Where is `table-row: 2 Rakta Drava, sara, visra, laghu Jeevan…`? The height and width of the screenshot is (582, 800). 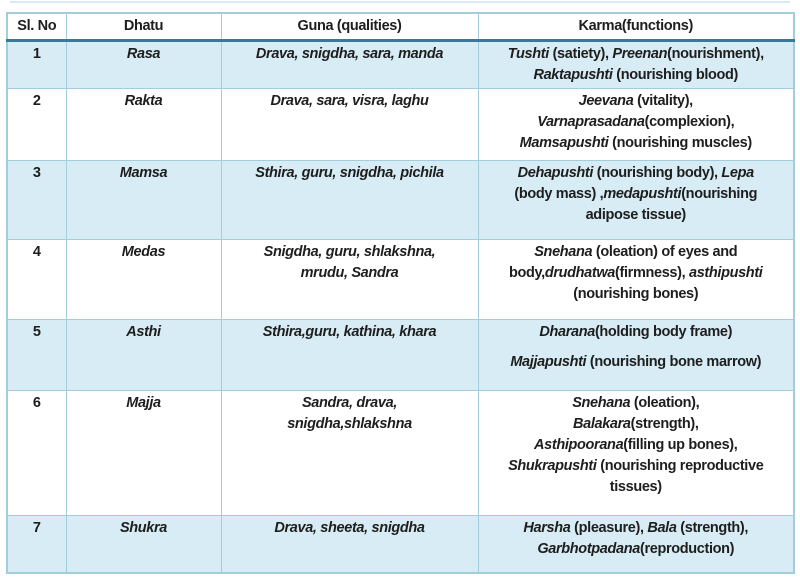 table-row: 2 Rakta Drava, sara, visra, laghu Jeevan… is located at coordinates (400, 124).